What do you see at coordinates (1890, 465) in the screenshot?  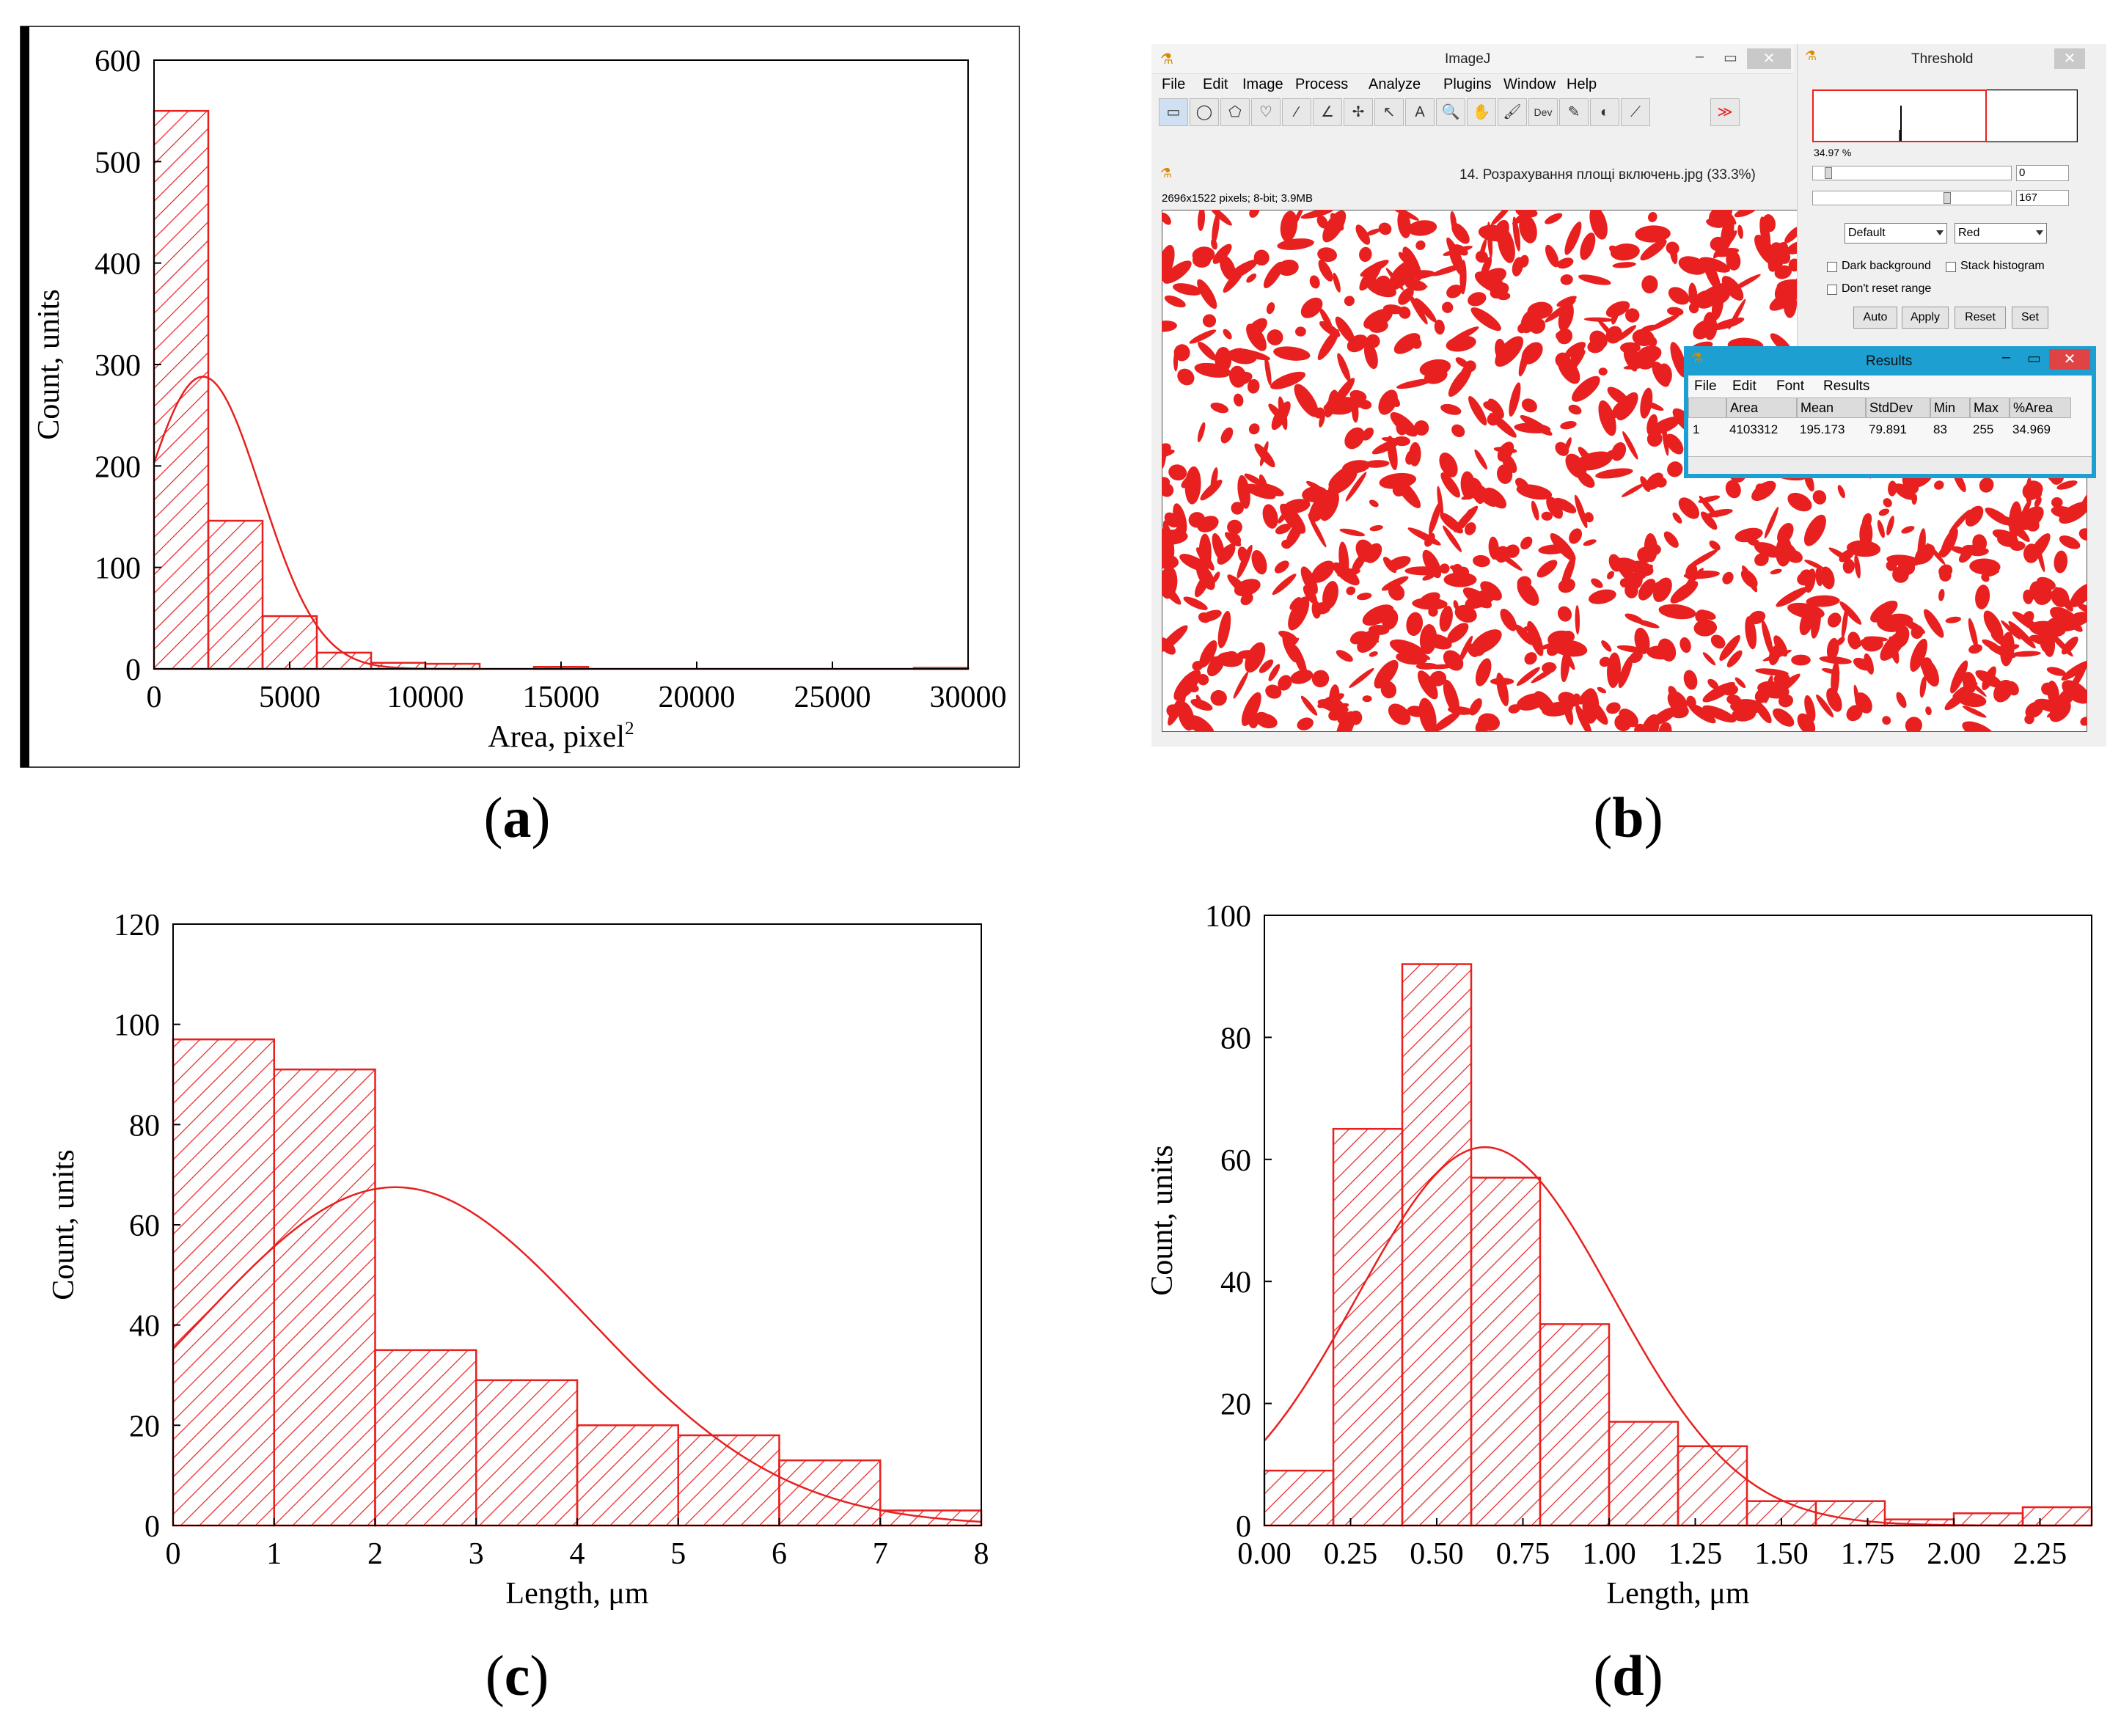 I see `results-horizontal-scrollbar` at bounding box center [1890, 465].